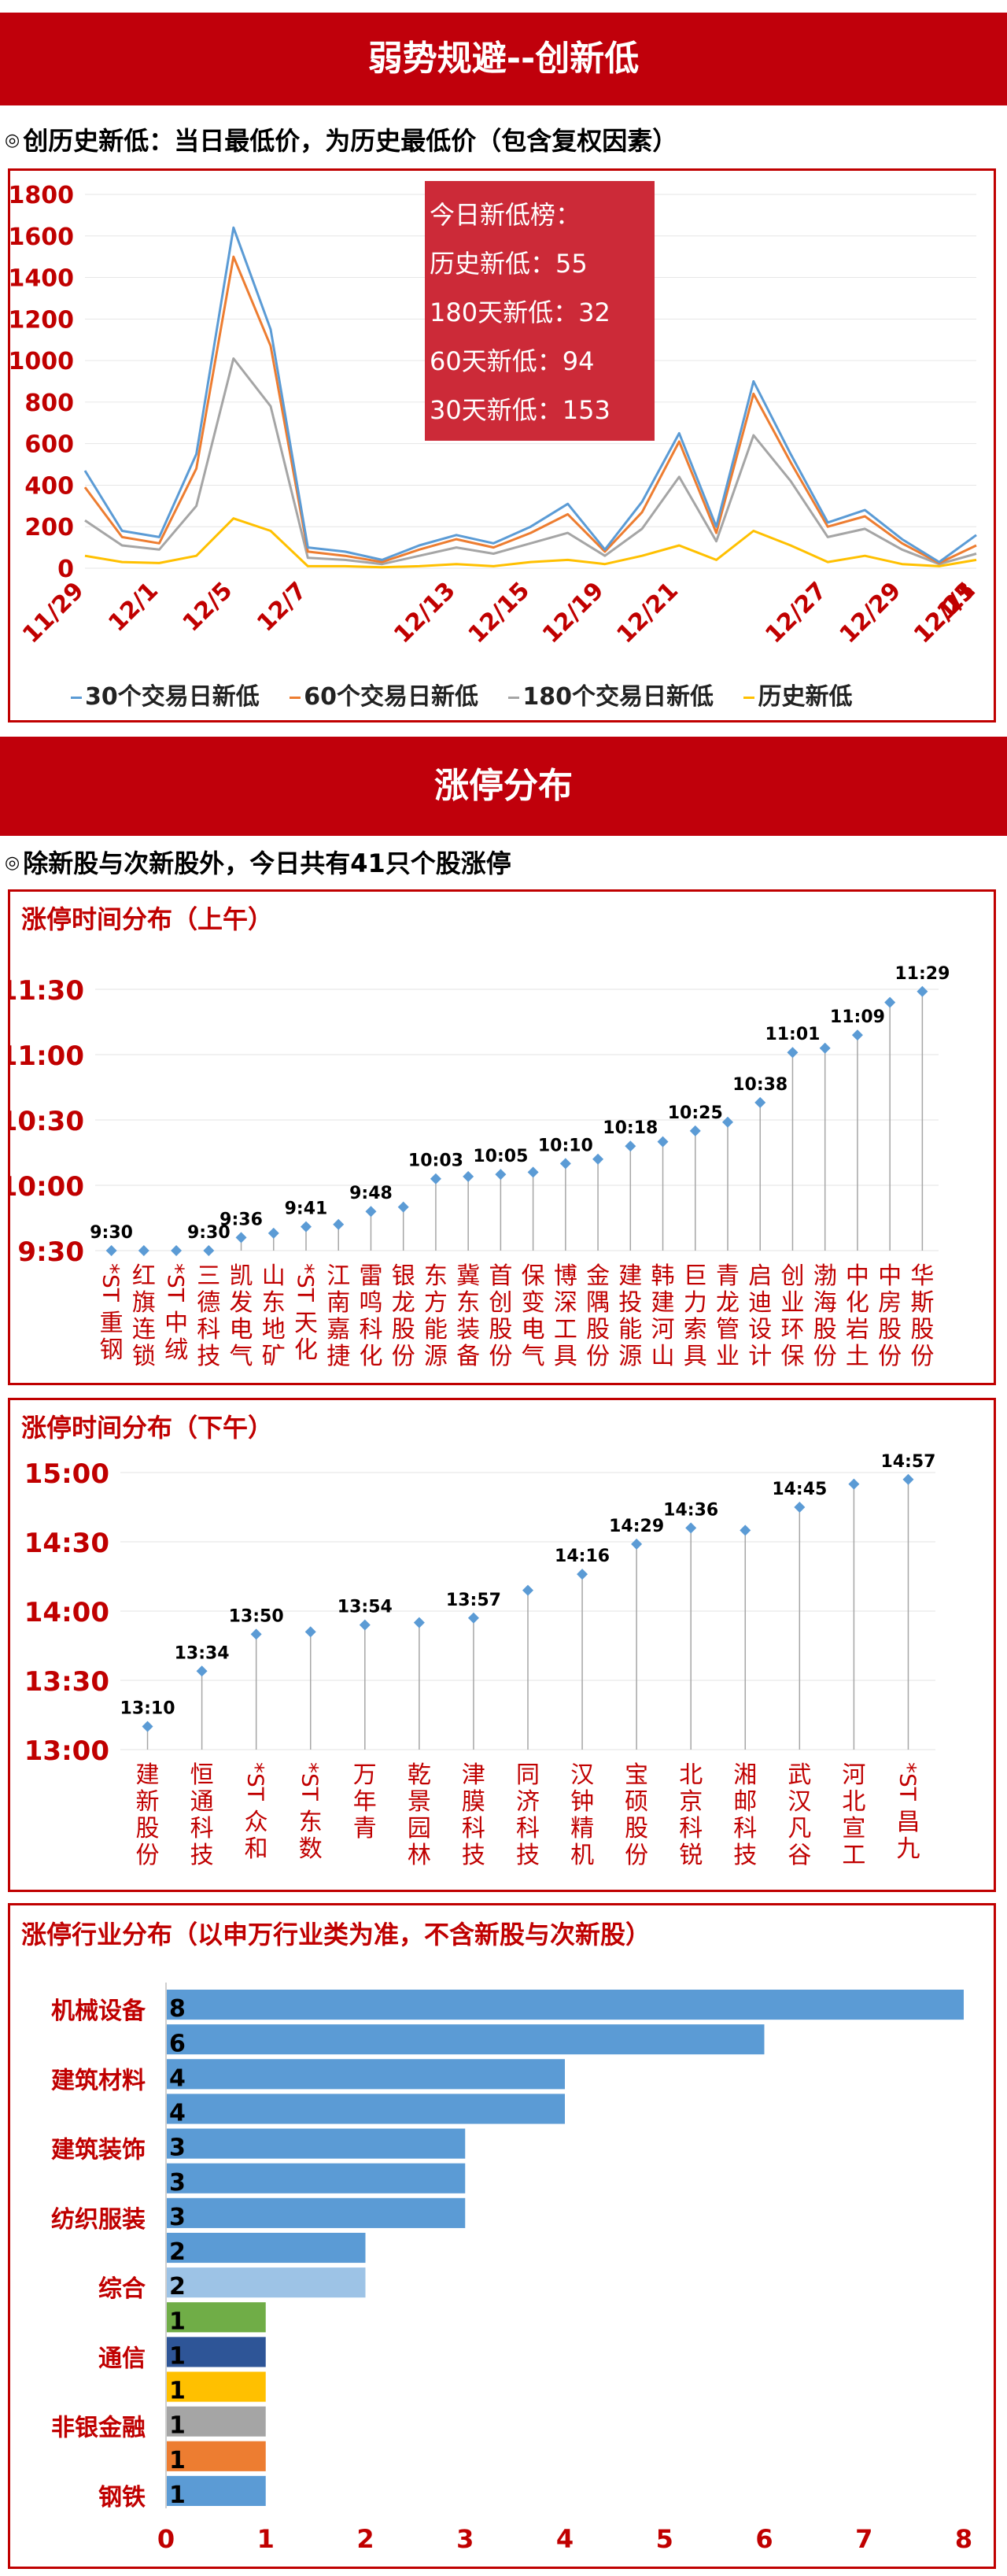 This screenshot has height=2576, width=1007. I want to click on industry-title: 涨停行业分布（以申万行业类为准，不含新股与次新股）, so click(336, 1935).